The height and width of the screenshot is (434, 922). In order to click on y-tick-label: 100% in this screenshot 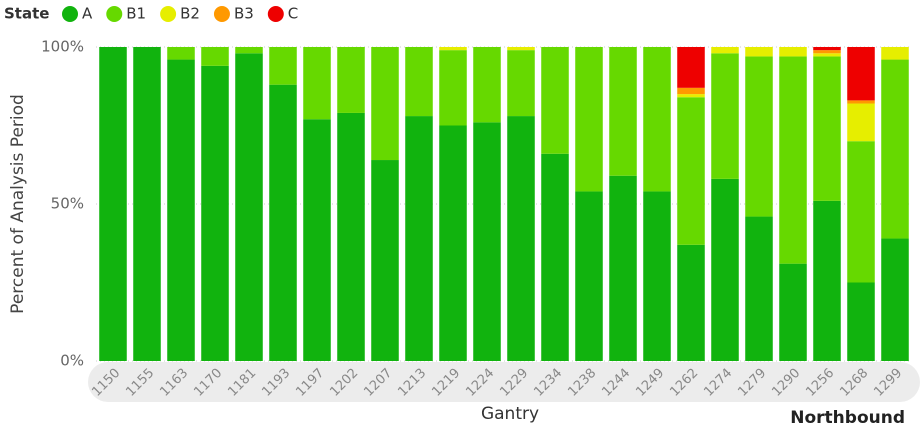, I will do `click(62, 47)`.